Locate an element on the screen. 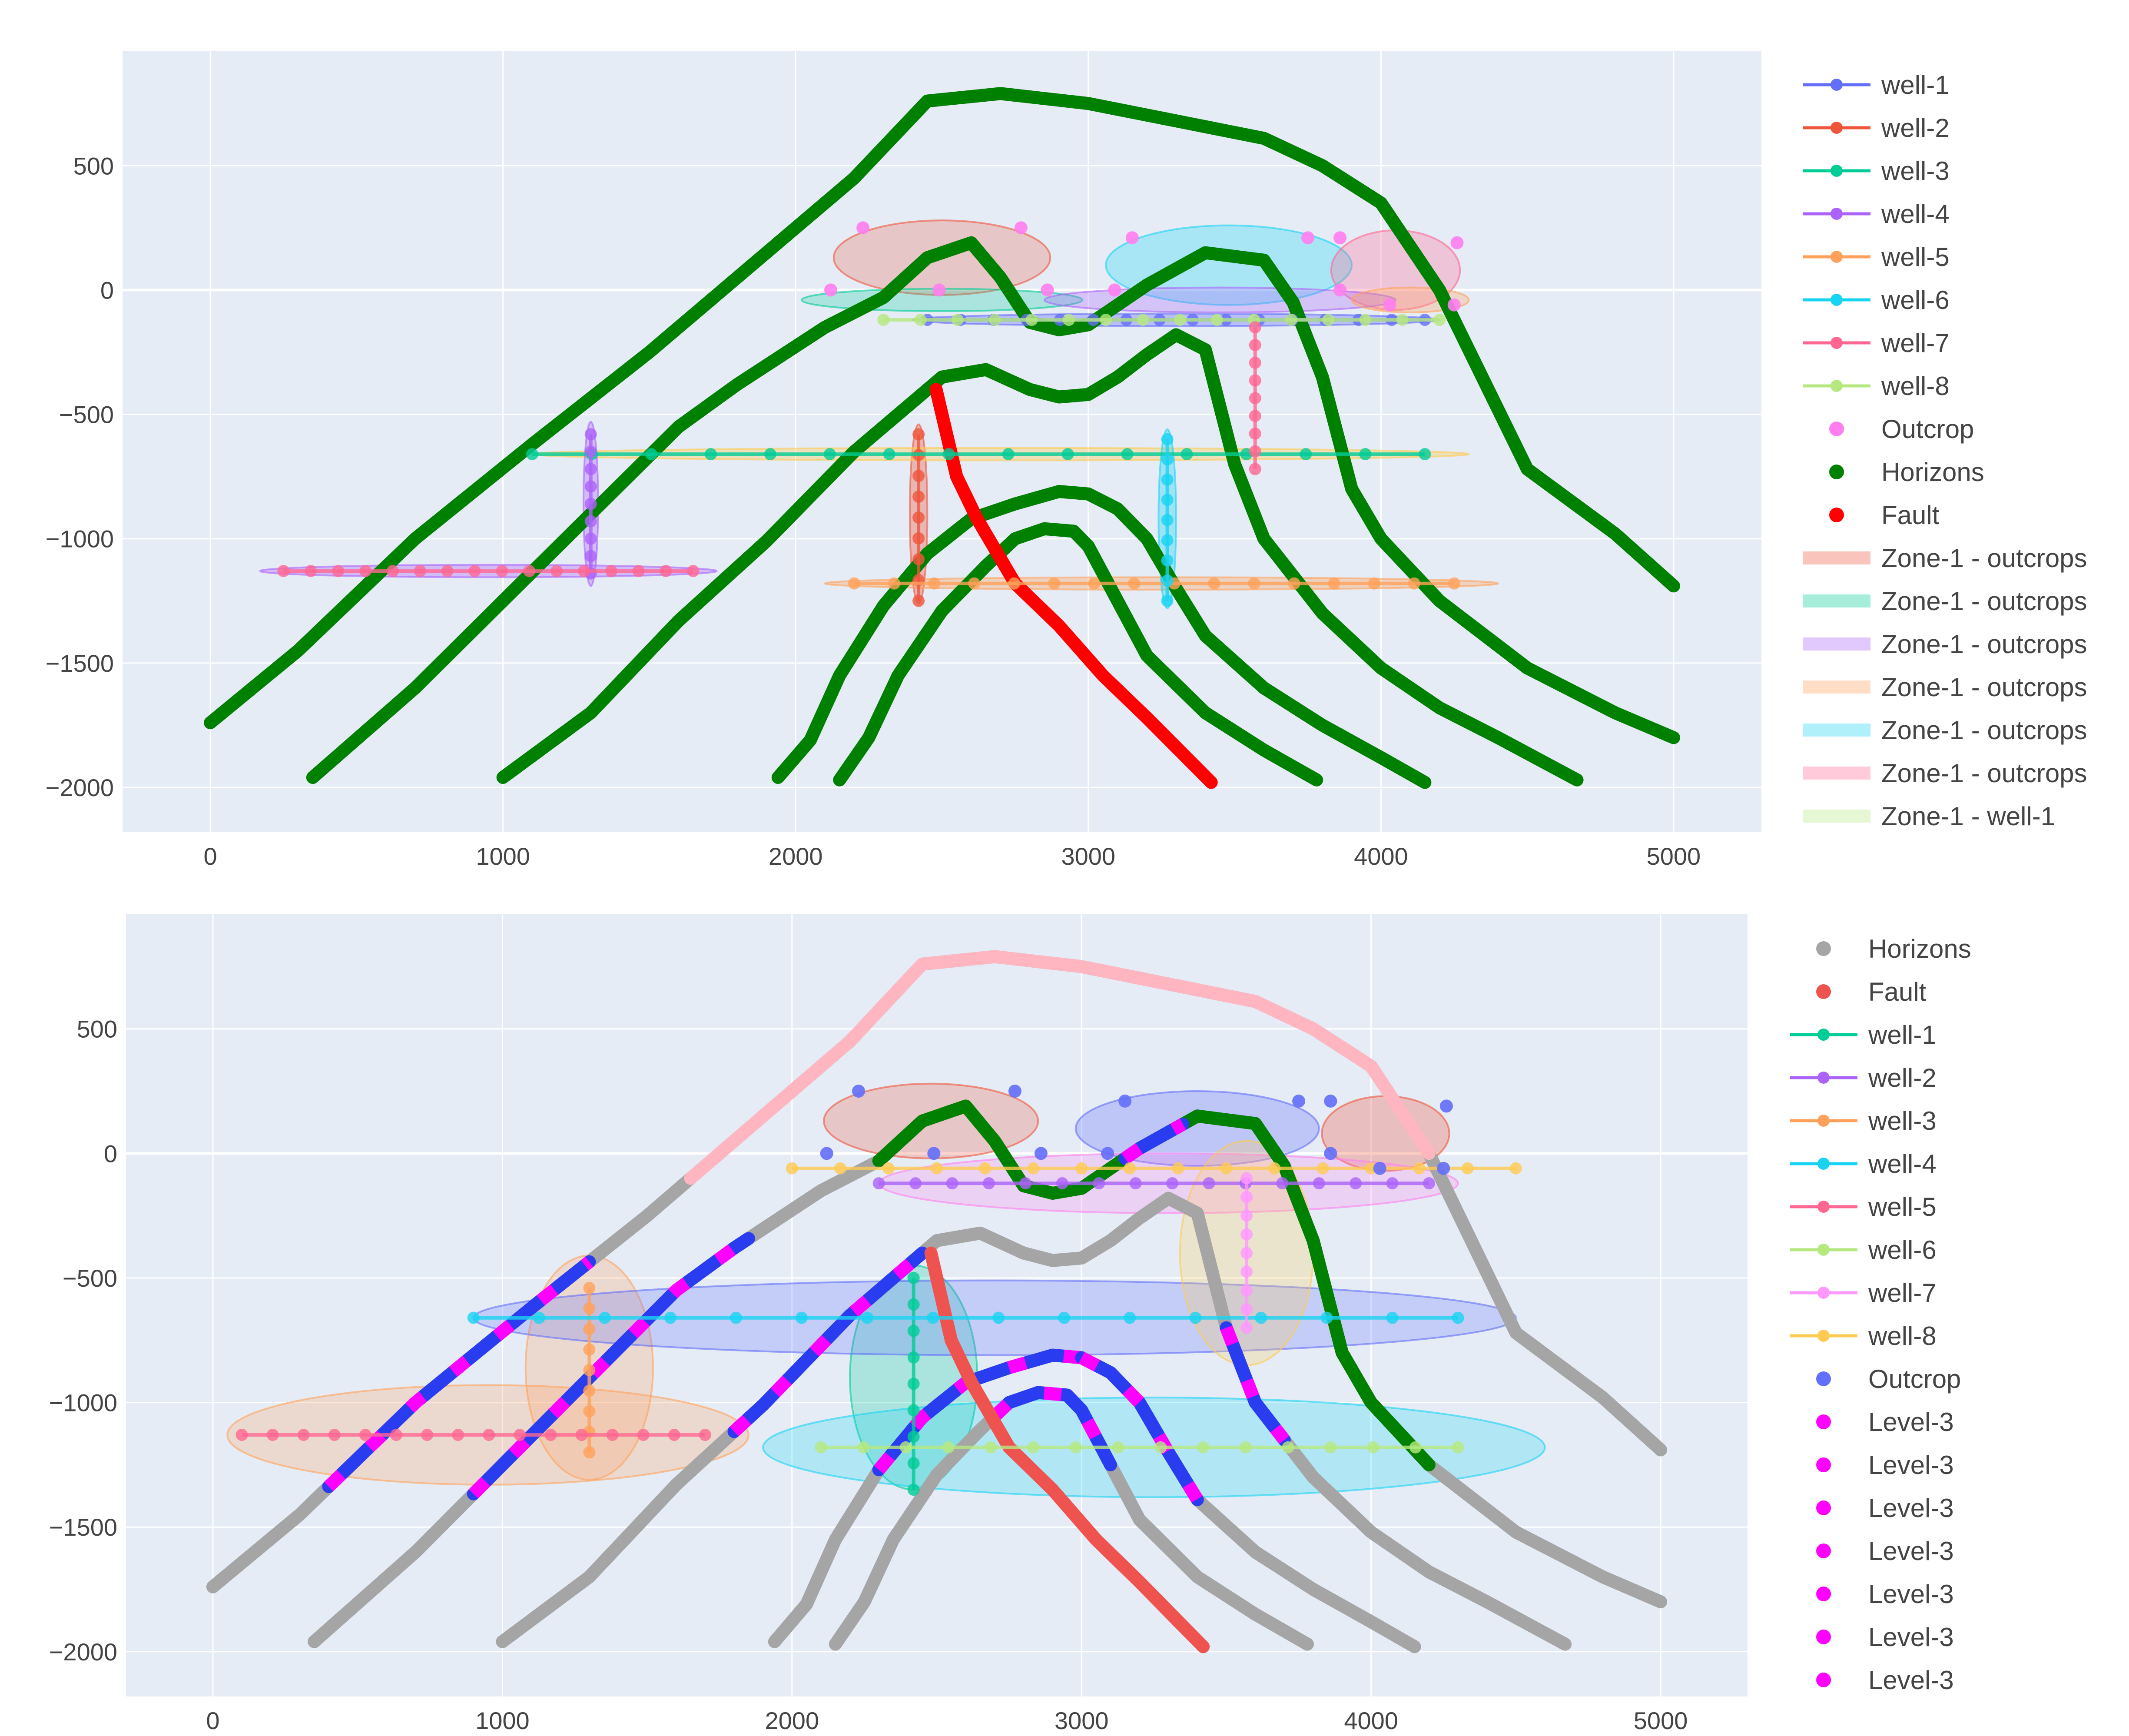  outcrop-zone-ellipse is located at coordinates (1229, 265).